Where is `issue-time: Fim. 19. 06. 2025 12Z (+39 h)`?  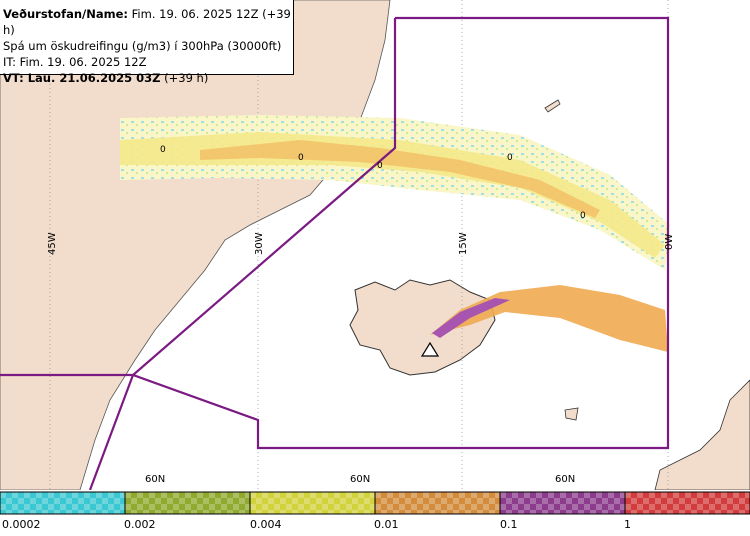
issue-time: Fim. 19. 06. 2025 12Z (+39 h) is located at coordinates (147, 22).